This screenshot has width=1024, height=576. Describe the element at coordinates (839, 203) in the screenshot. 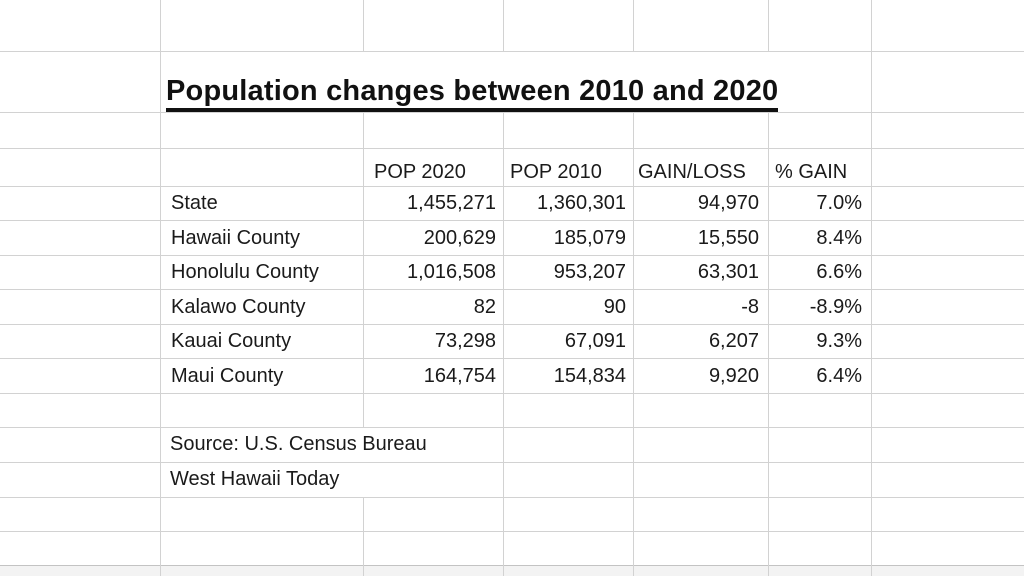

I see `cell-pct-gain: 7.0%` at that location.